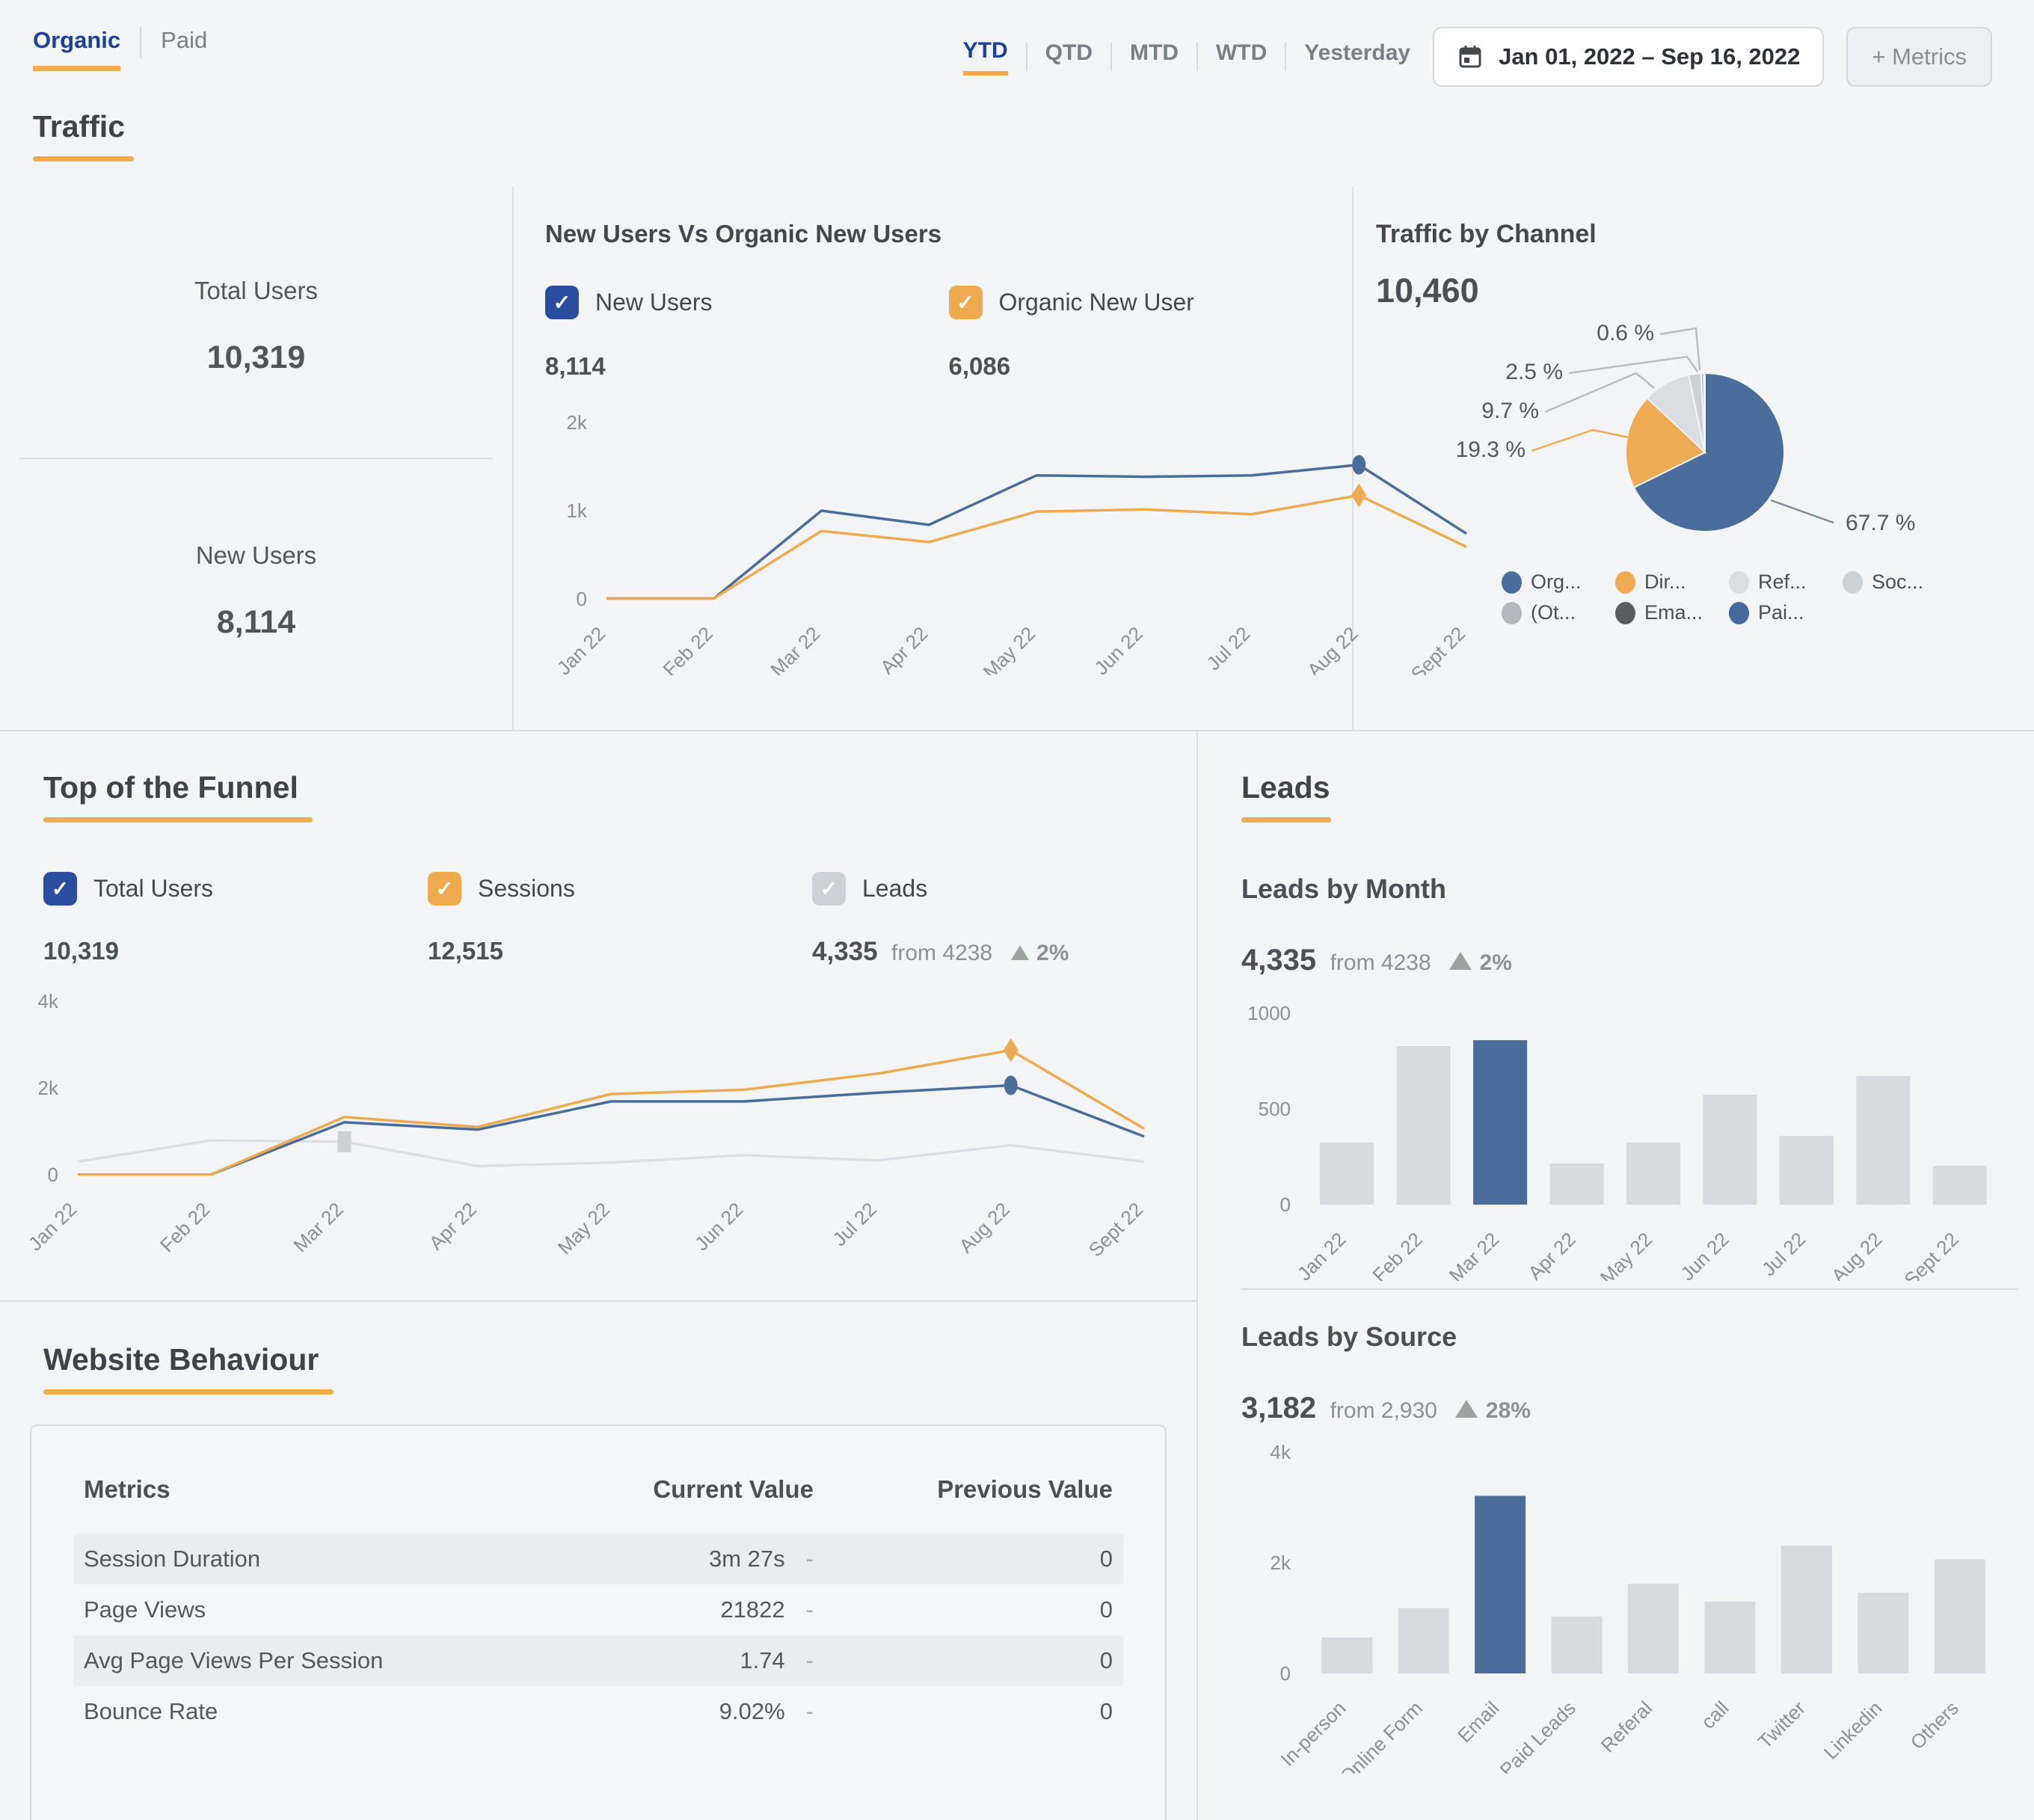 Image resolution: width=2034 pixels, height=1820 pixels. I want to click on date-range-label: Jan 01, 2022 – Sep 16, 2022, so click(1650, 56).